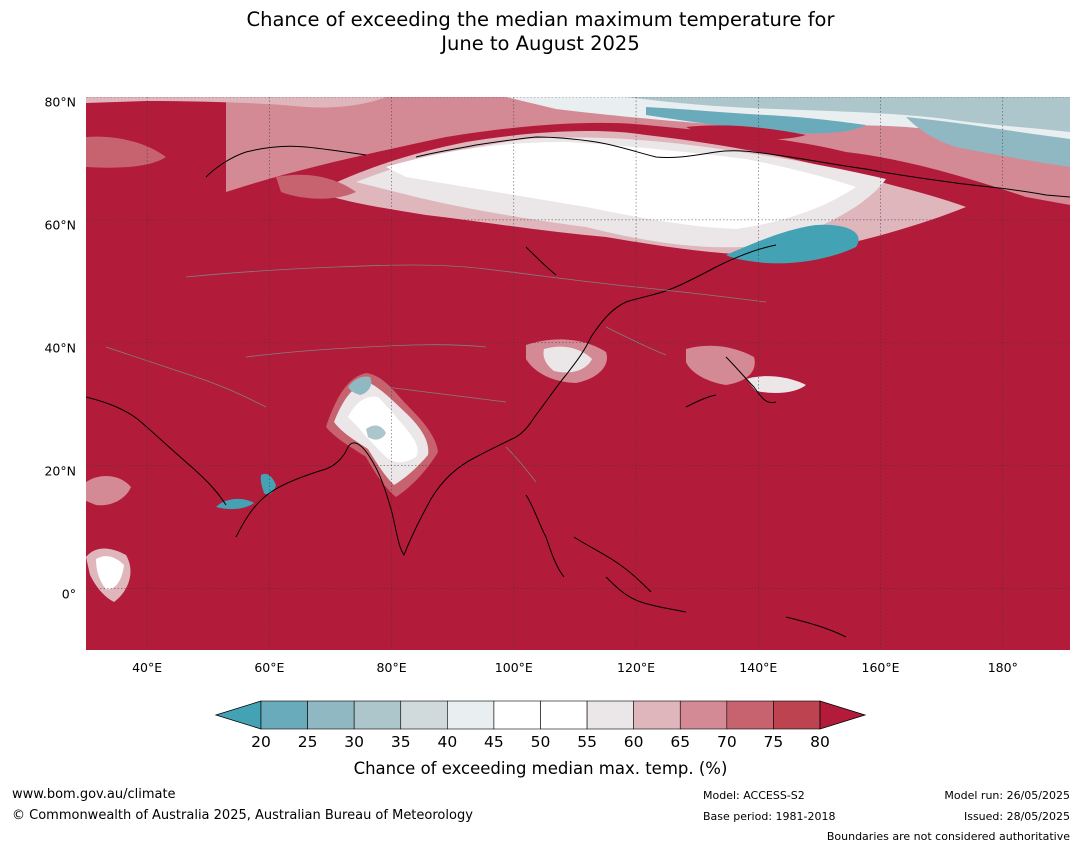 This screenshot has width=1081, height=850. What do you see at coordinates (769, 816) in the screenshot?
I see `footer-base-period: Base period: 1981-2018` at bounding box center [769, 816].